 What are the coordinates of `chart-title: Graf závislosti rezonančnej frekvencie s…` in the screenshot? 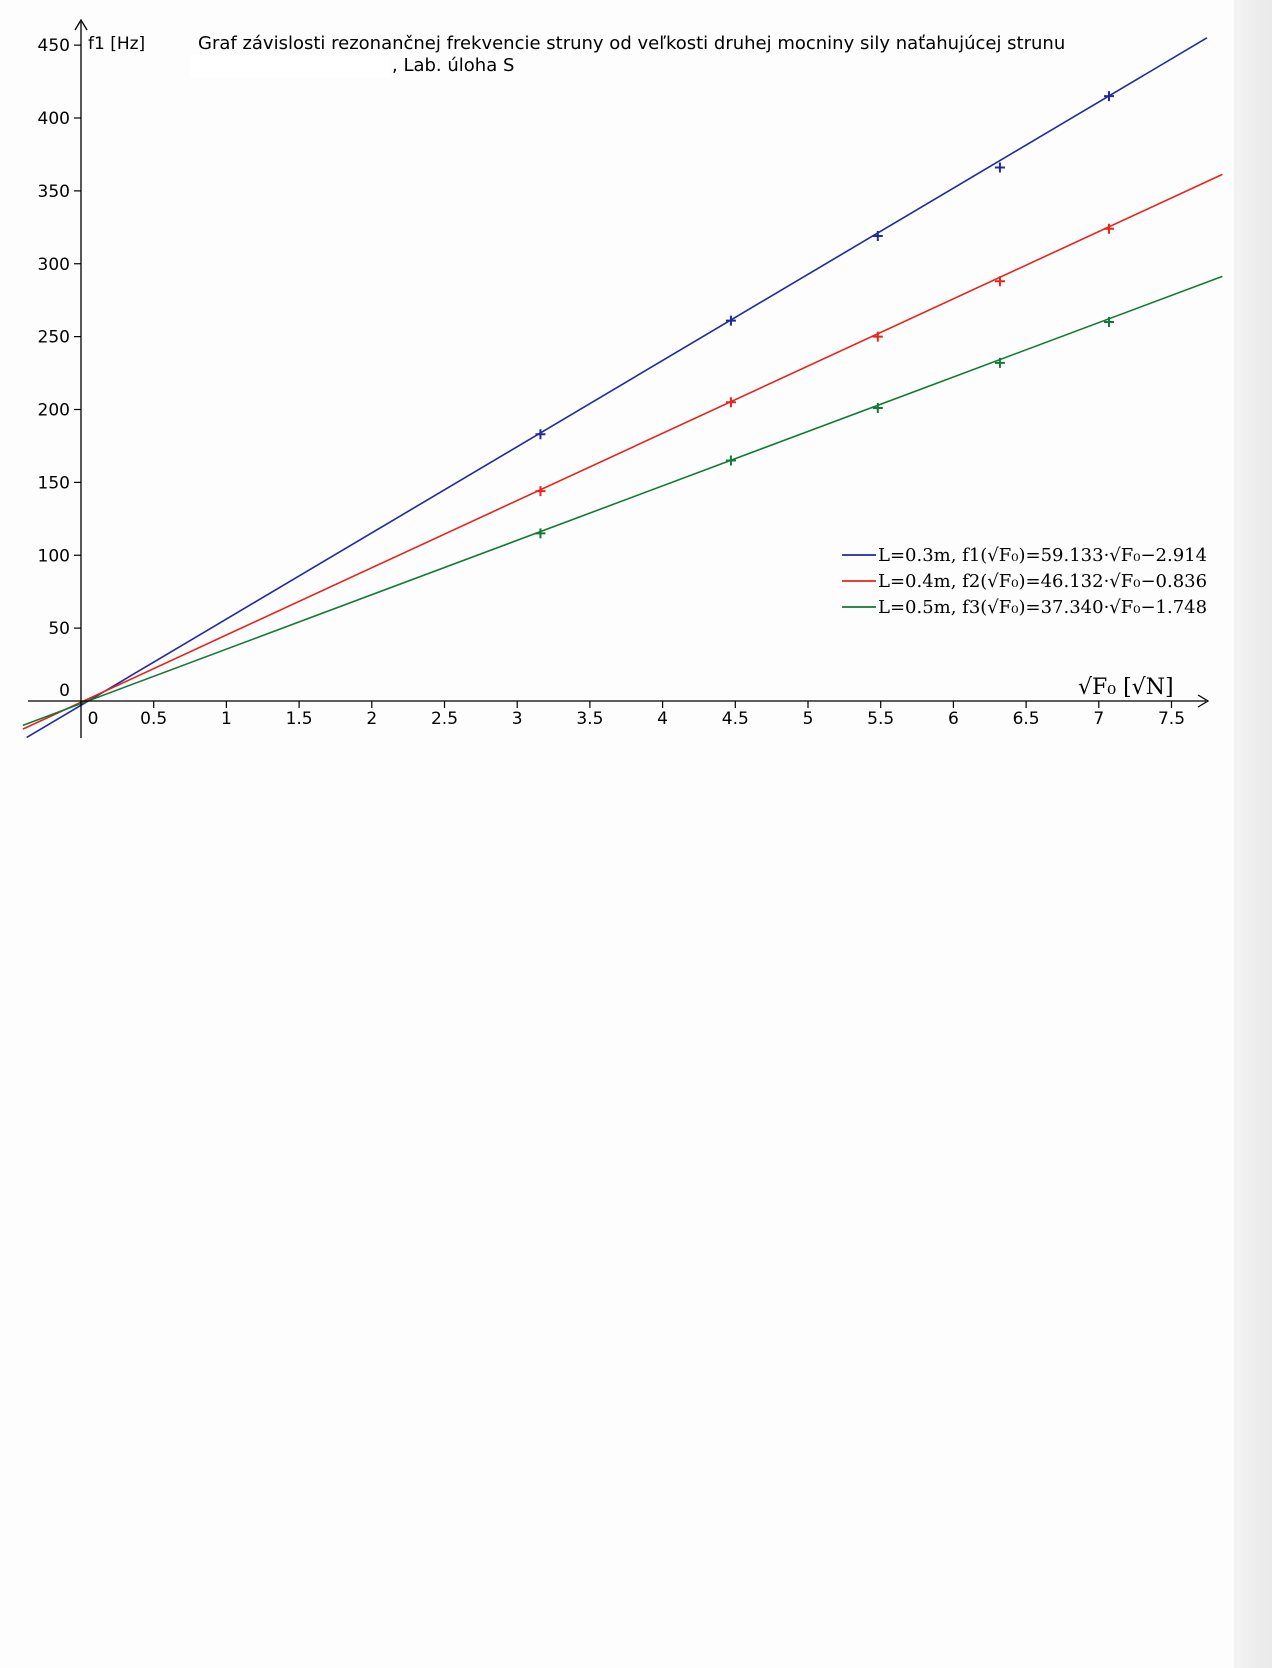 It's located at (631, 43).